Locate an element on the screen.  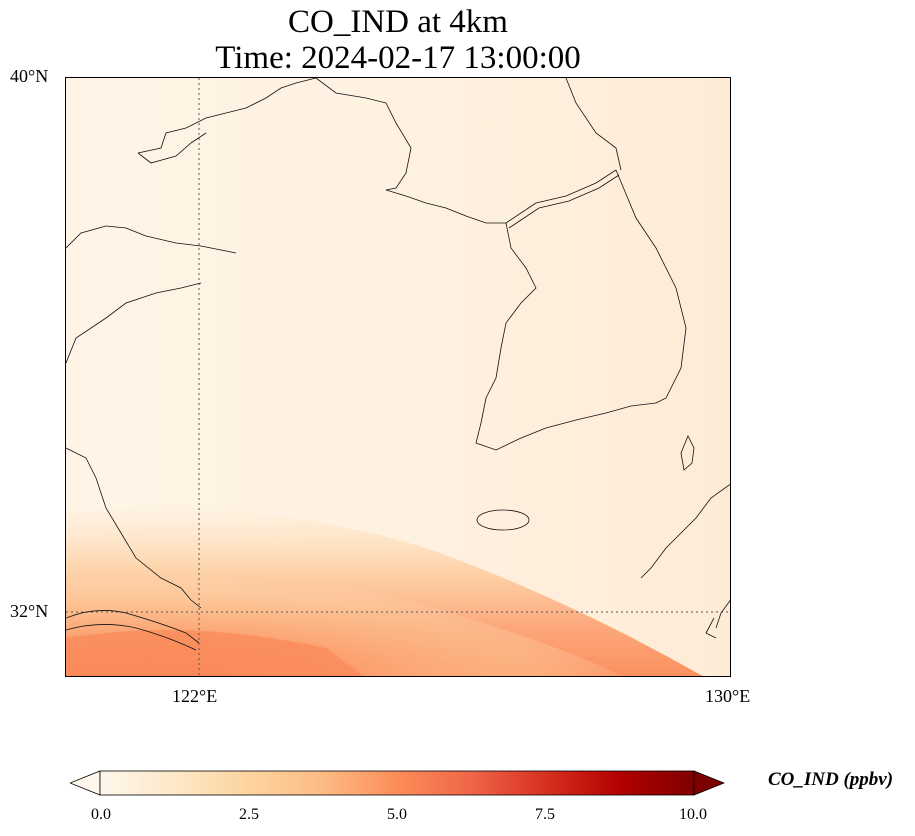
lon-tick-130e: 130°E is located at coordinates (728, 696).